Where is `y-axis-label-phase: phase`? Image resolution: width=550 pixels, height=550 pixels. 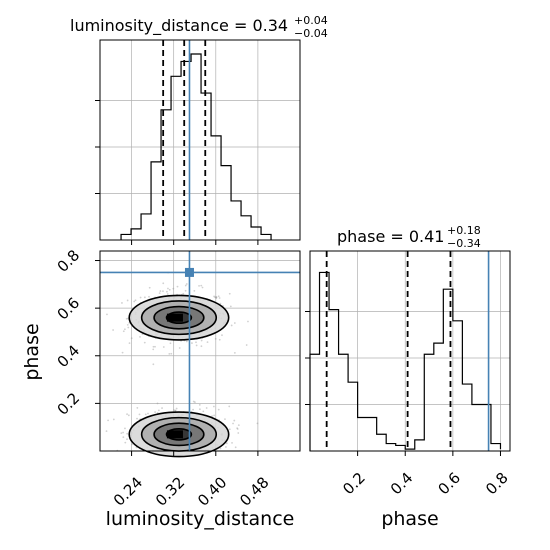
y-axis-label-phase: phase is located at coordinates (32, 351).